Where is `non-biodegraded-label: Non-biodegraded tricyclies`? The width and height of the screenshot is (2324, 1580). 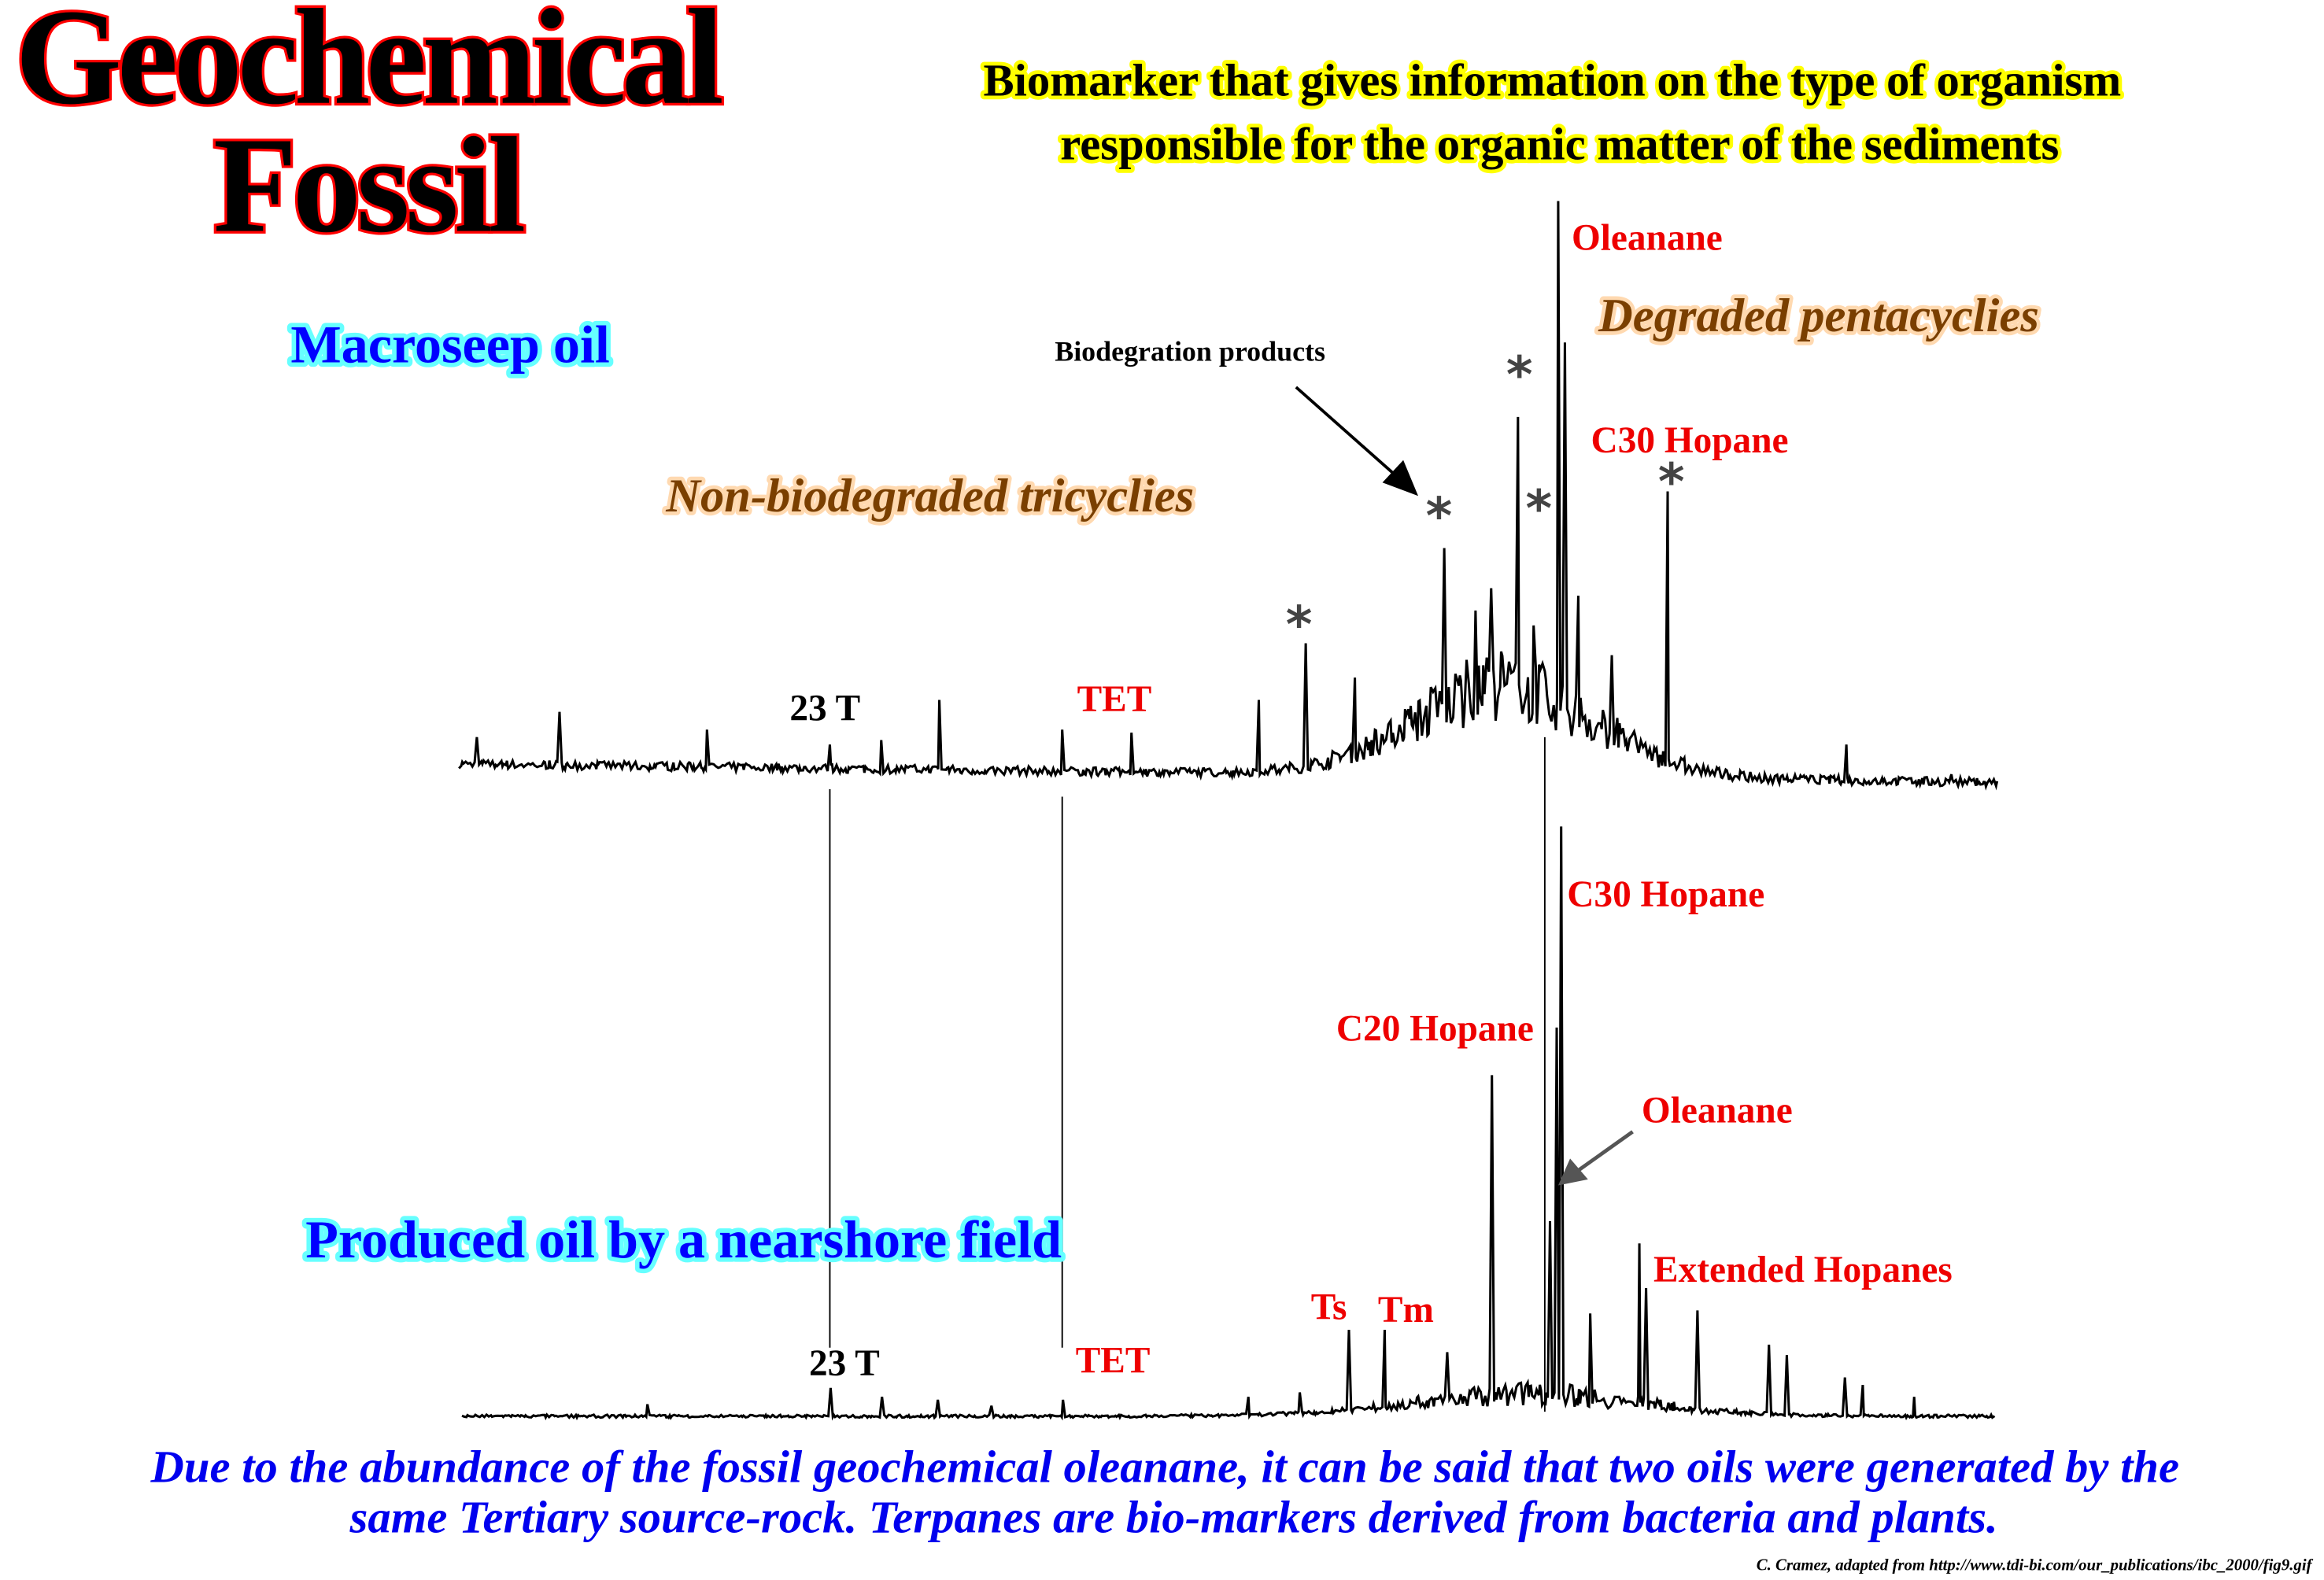 non-biodegraded-label: Non-biodegraded tricyclies is located at coordinates (929, 496).